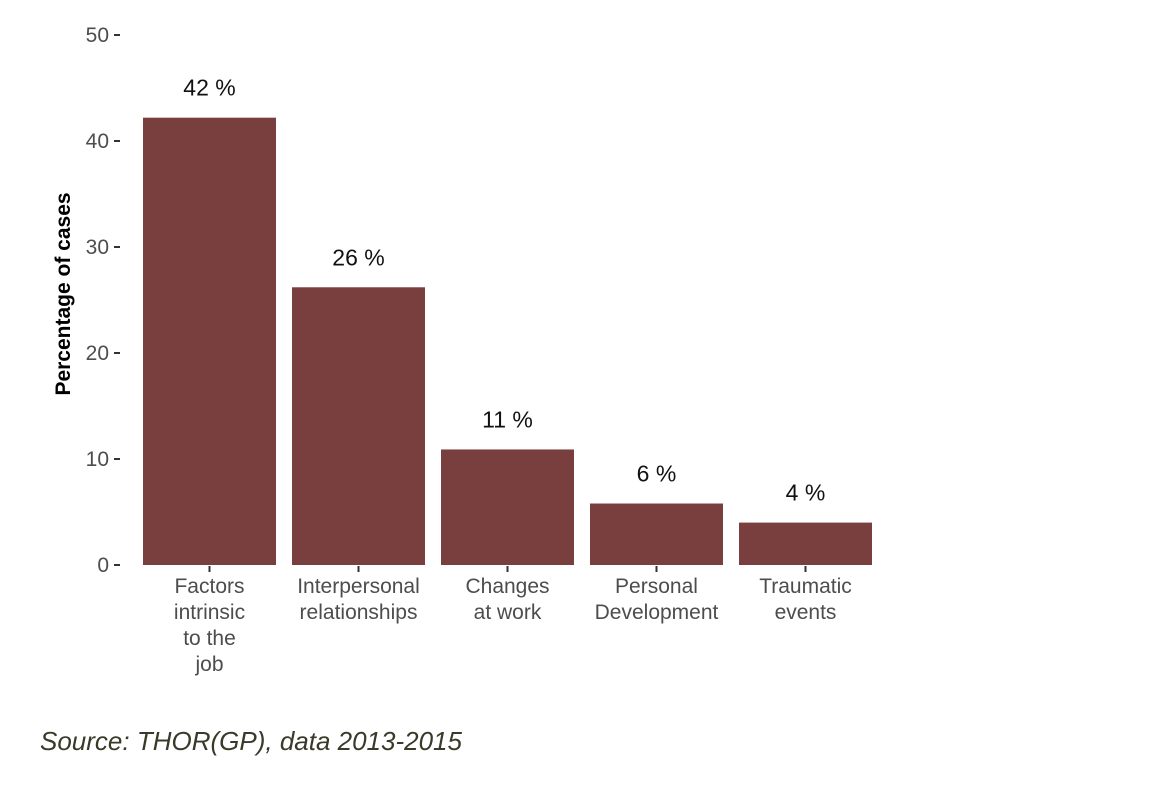 This screenshot has width=1150, height=801. What do you see at coordinates (103, 300) in the screenshot?
I see `y-axis: 0 10 20 30 40 50` at bounding box center [103, 300].